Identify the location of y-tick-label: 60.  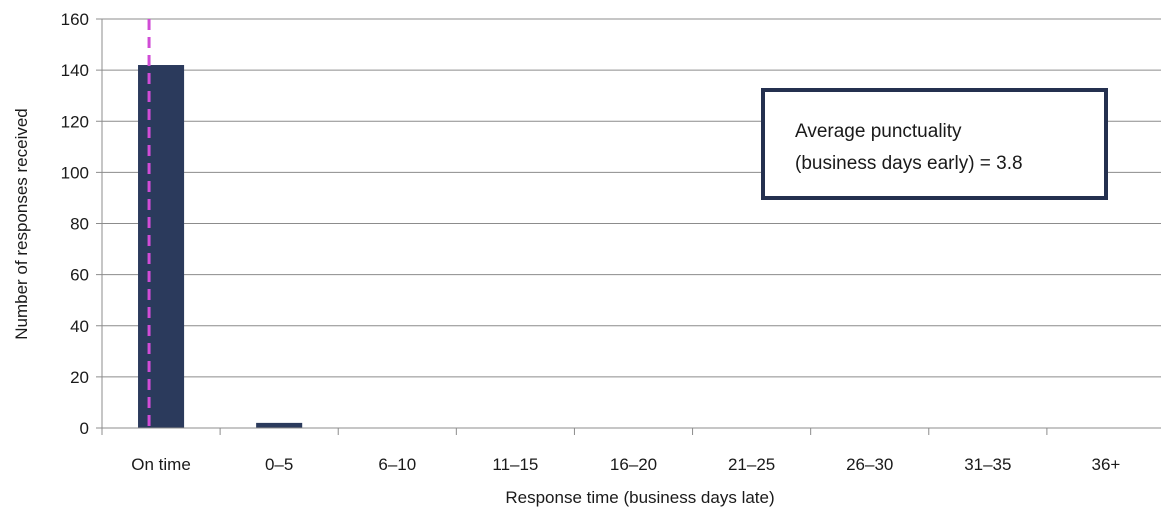
(79, 275).